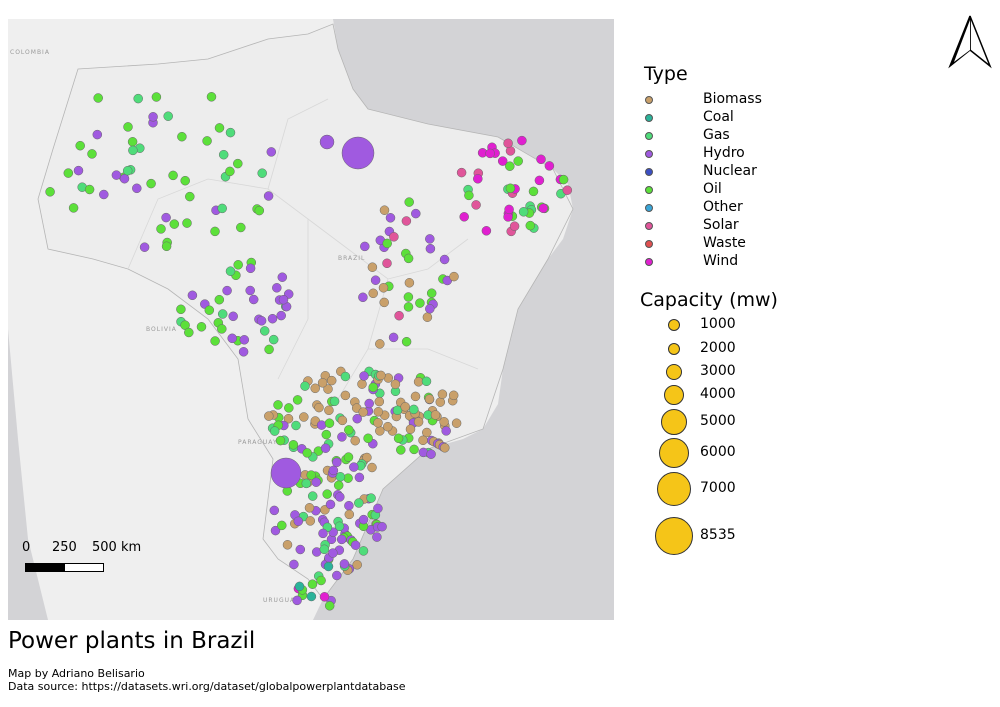 The image size is (1000, 707). What do you see at coordinates (718, 371) in the screenshot?
I see `legend-capacity-label: 3000` at bounding box center [718, 371].